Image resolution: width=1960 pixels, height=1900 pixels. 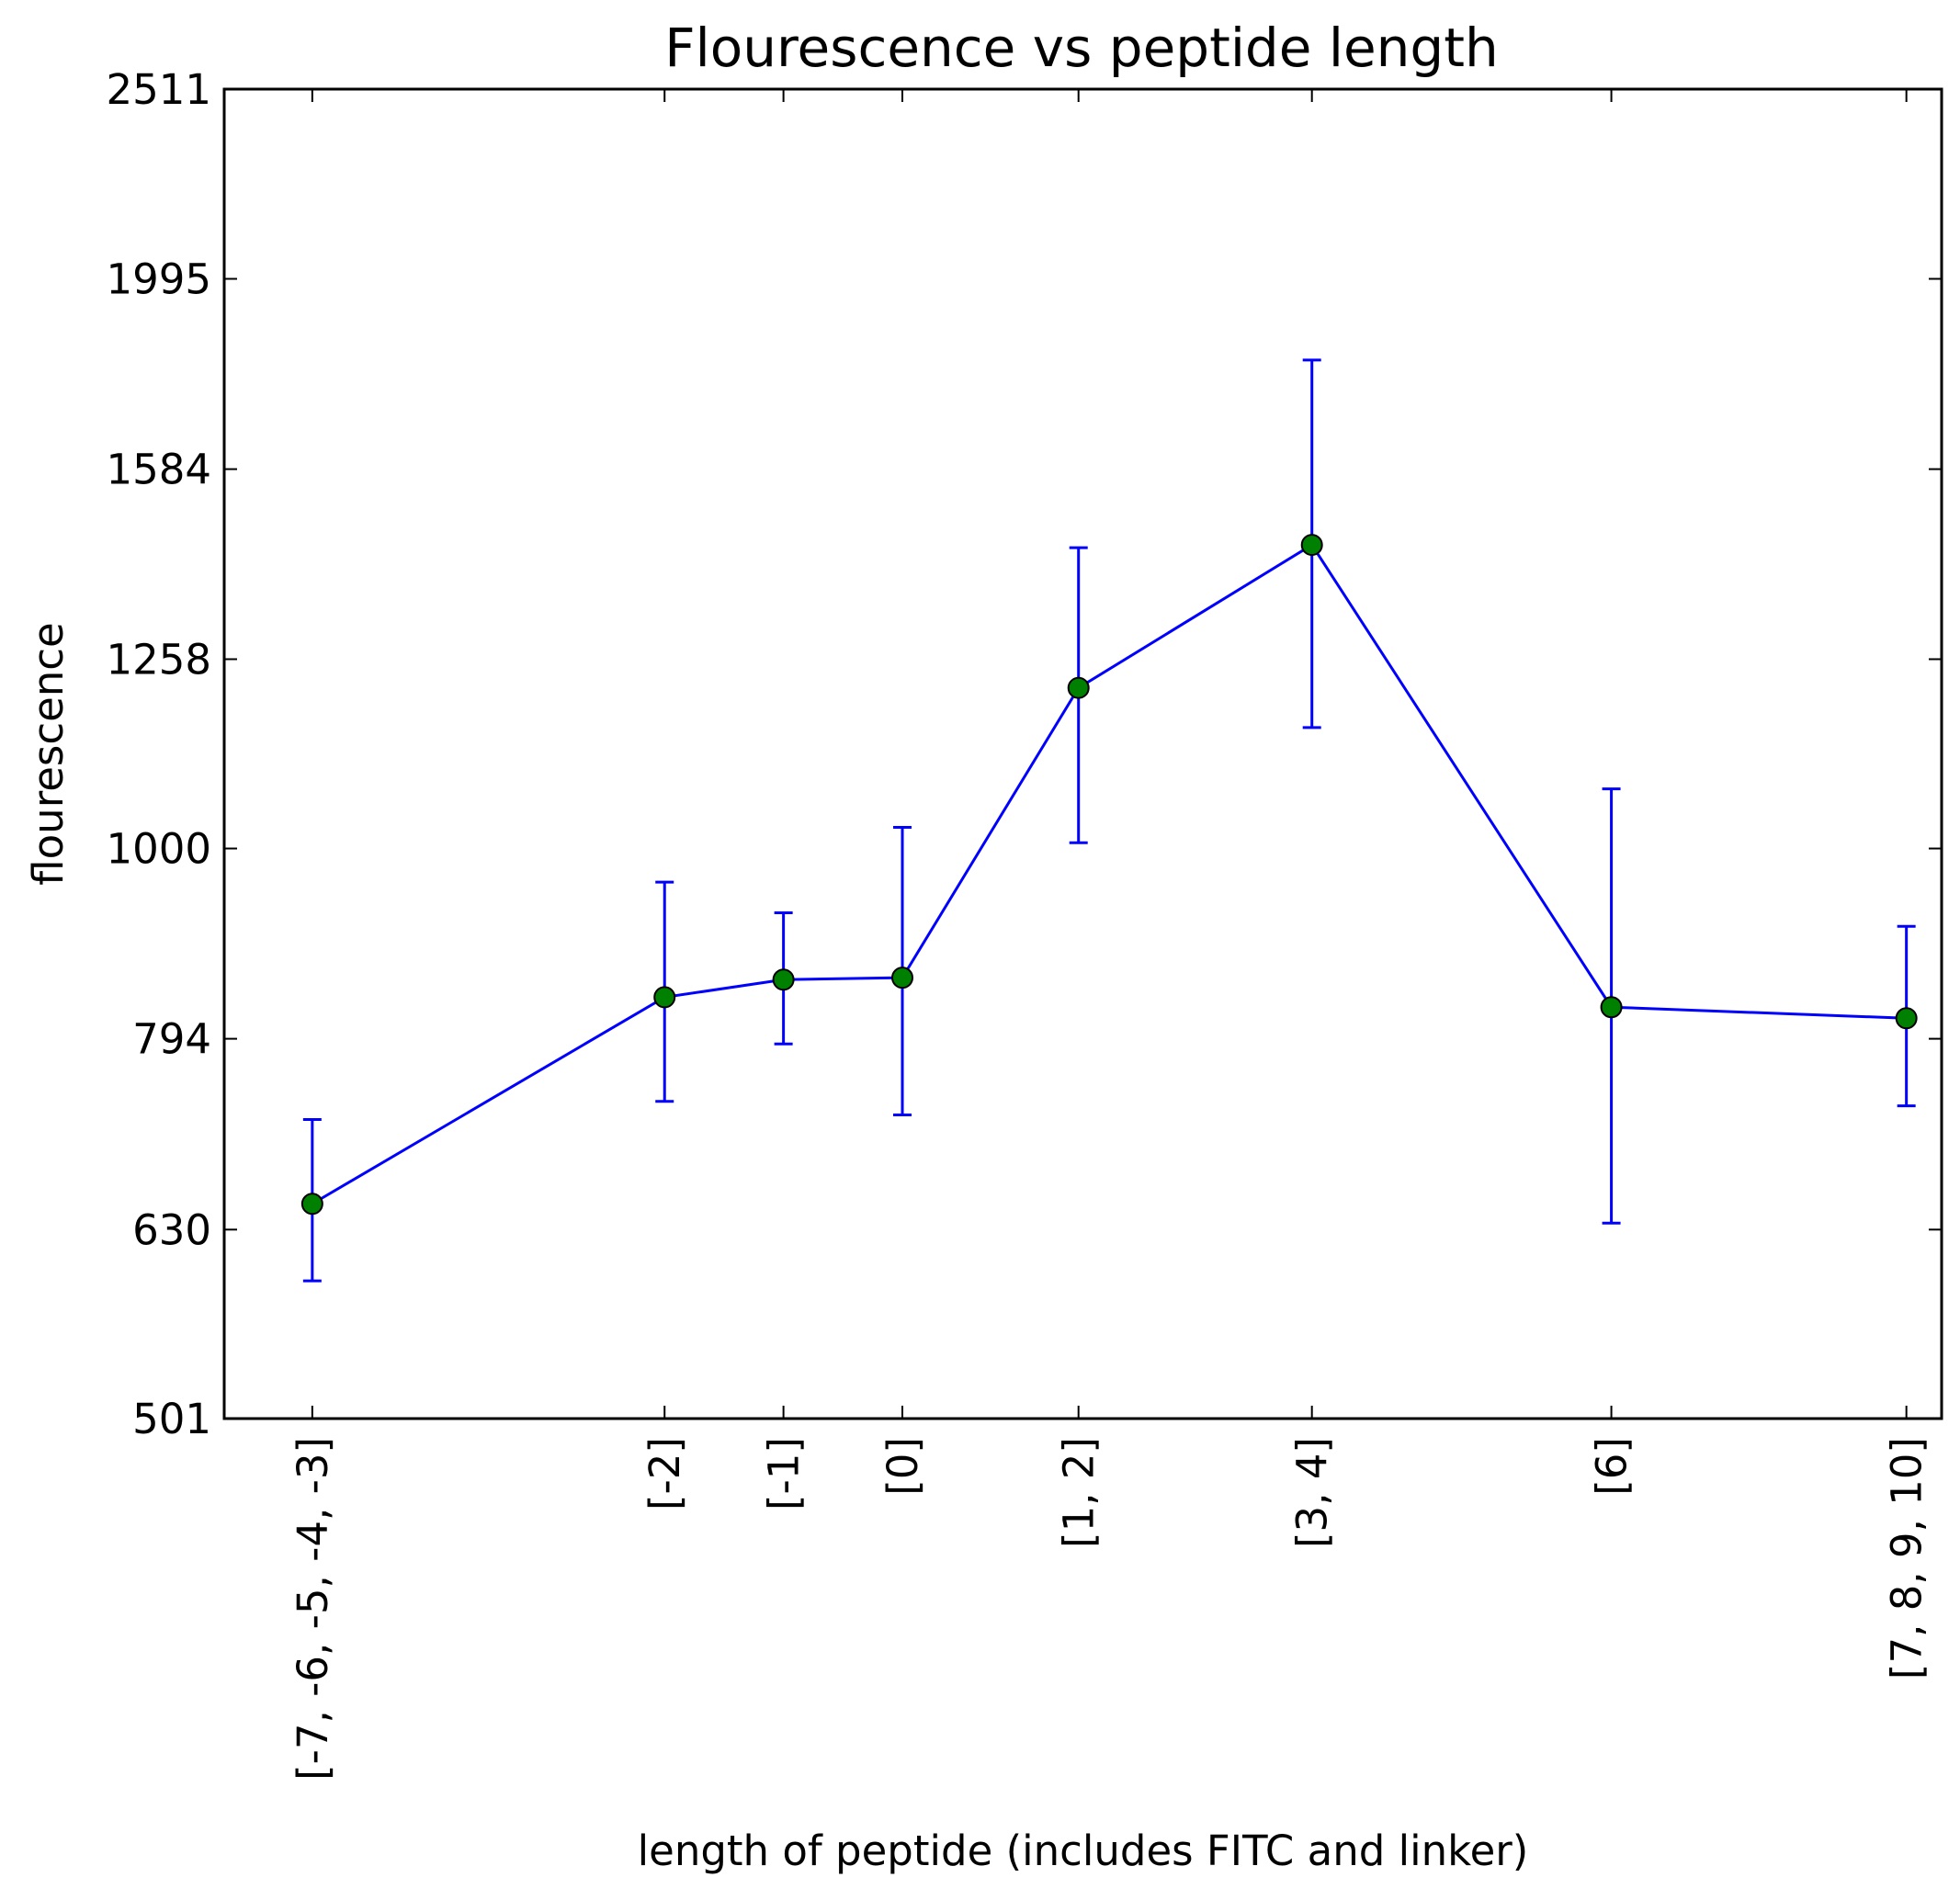 What do you see at coordinates (313, 1609) in the screenshot?
I see `x-tick-label: [-7, -6, -5, -4, -3]` at bounding box center [313, 1609].